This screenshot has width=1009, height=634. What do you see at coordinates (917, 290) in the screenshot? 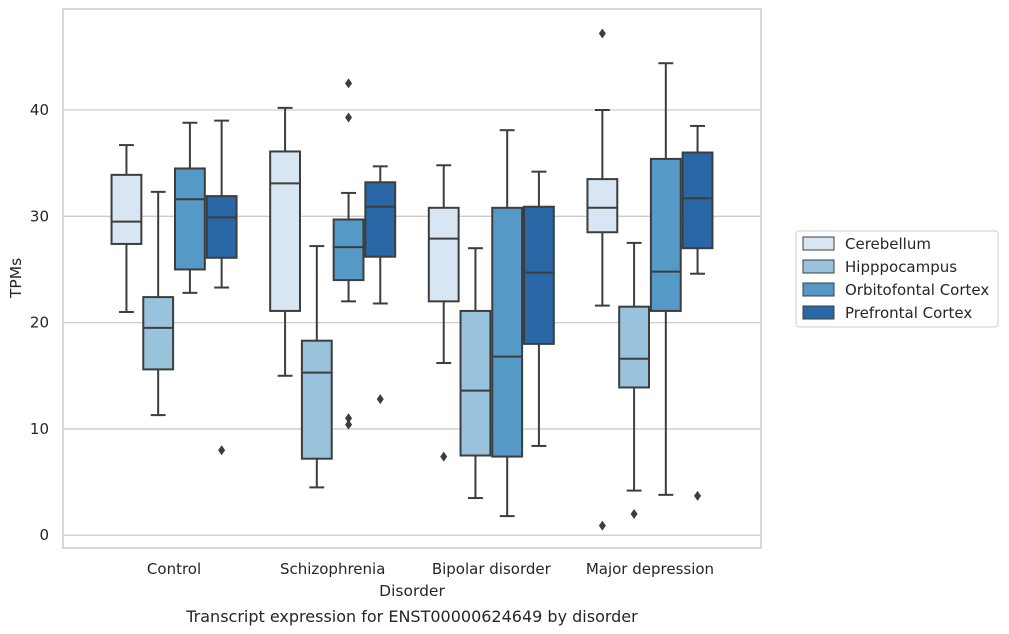
I see `legend-label: Orbitofontal Cortex` at bounding box center [917, 290].